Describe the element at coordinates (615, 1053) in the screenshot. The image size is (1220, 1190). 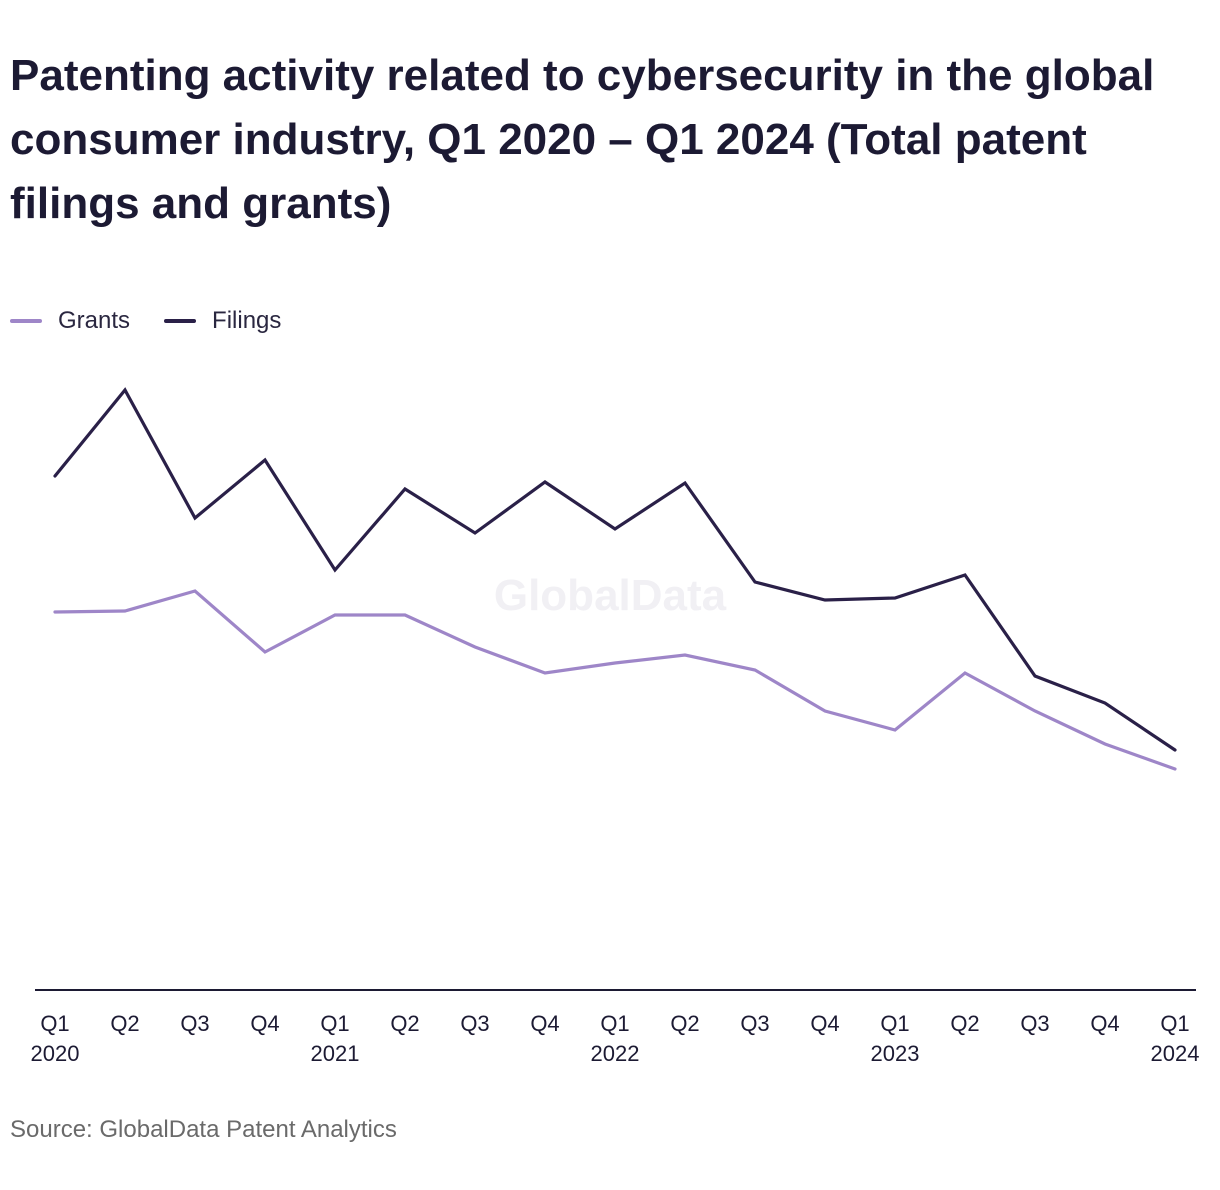
I see `x-tick-year-label: 2022` at that location.